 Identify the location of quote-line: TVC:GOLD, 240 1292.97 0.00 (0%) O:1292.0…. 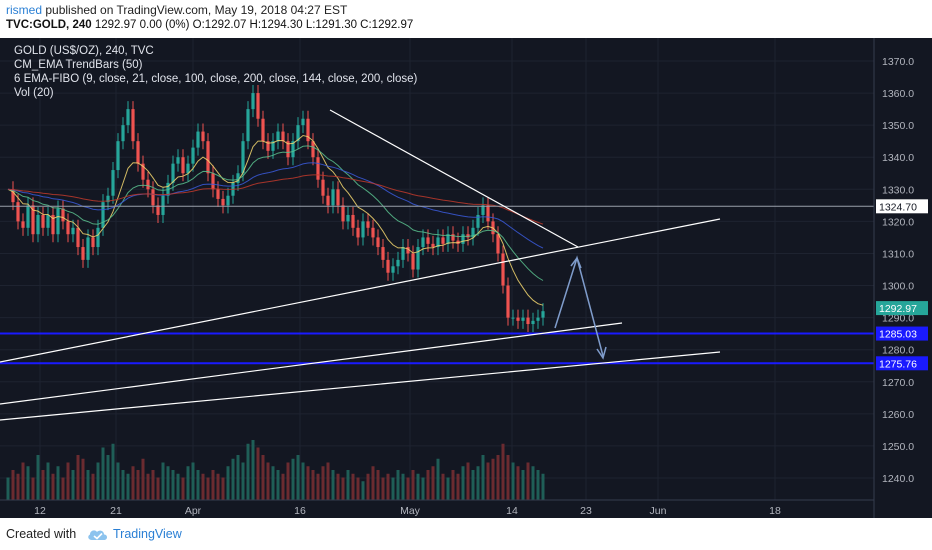
(209, 25).